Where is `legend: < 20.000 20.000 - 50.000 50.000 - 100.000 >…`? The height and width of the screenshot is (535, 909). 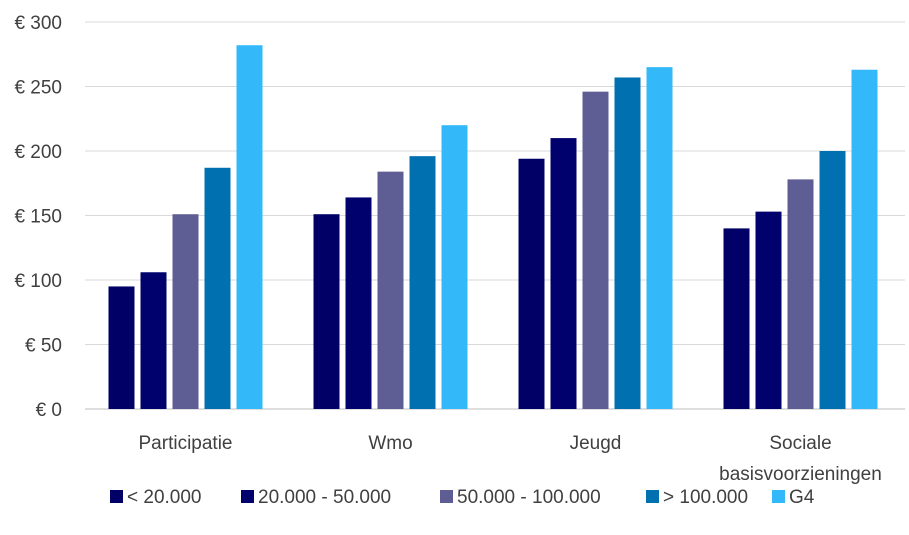
legend: < 20.000 20.000 - 50.000 50.000 - 100.000 >… is located at coordinates (462, 497).